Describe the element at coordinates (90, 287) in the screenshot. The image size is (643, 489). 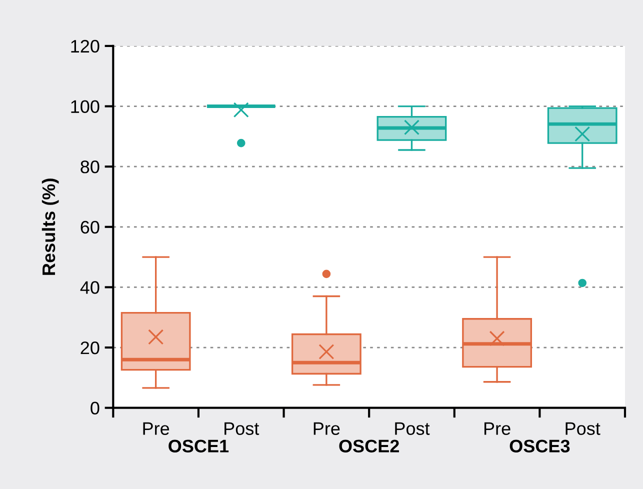
I see `y-tick-label: 40` at that location.